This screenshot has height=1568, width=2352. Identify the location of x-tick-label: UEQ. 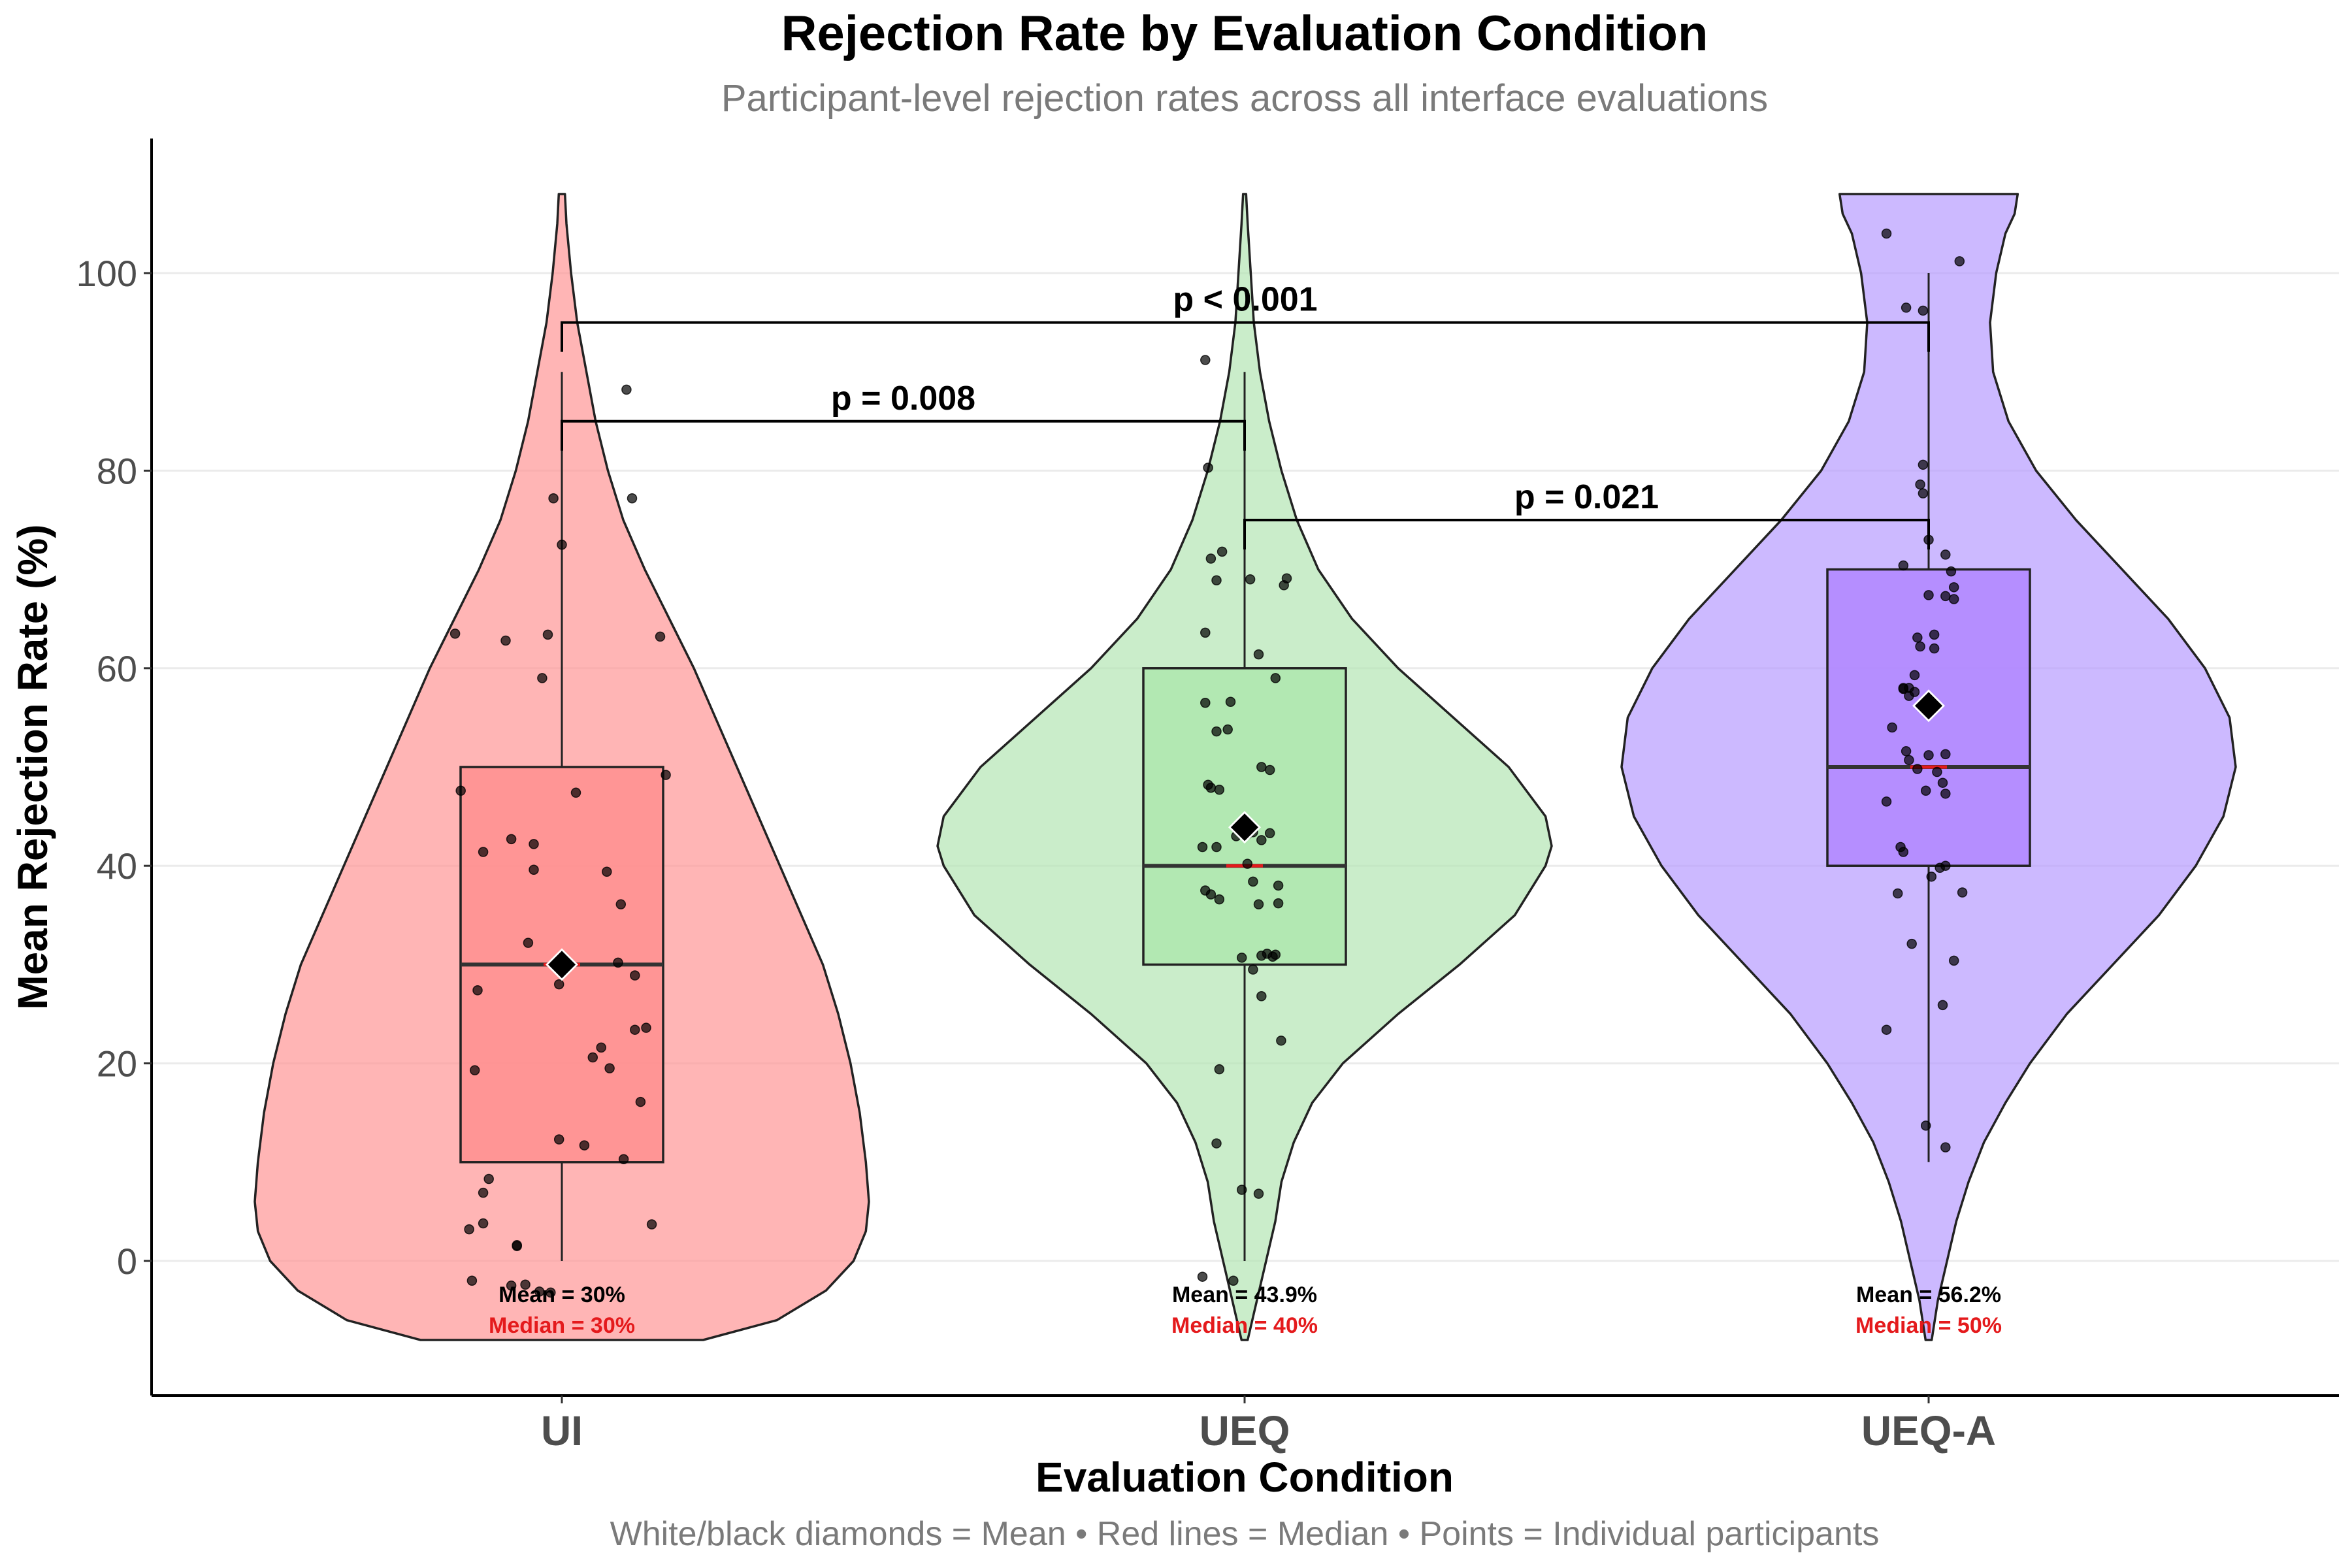
(1245, 1430).